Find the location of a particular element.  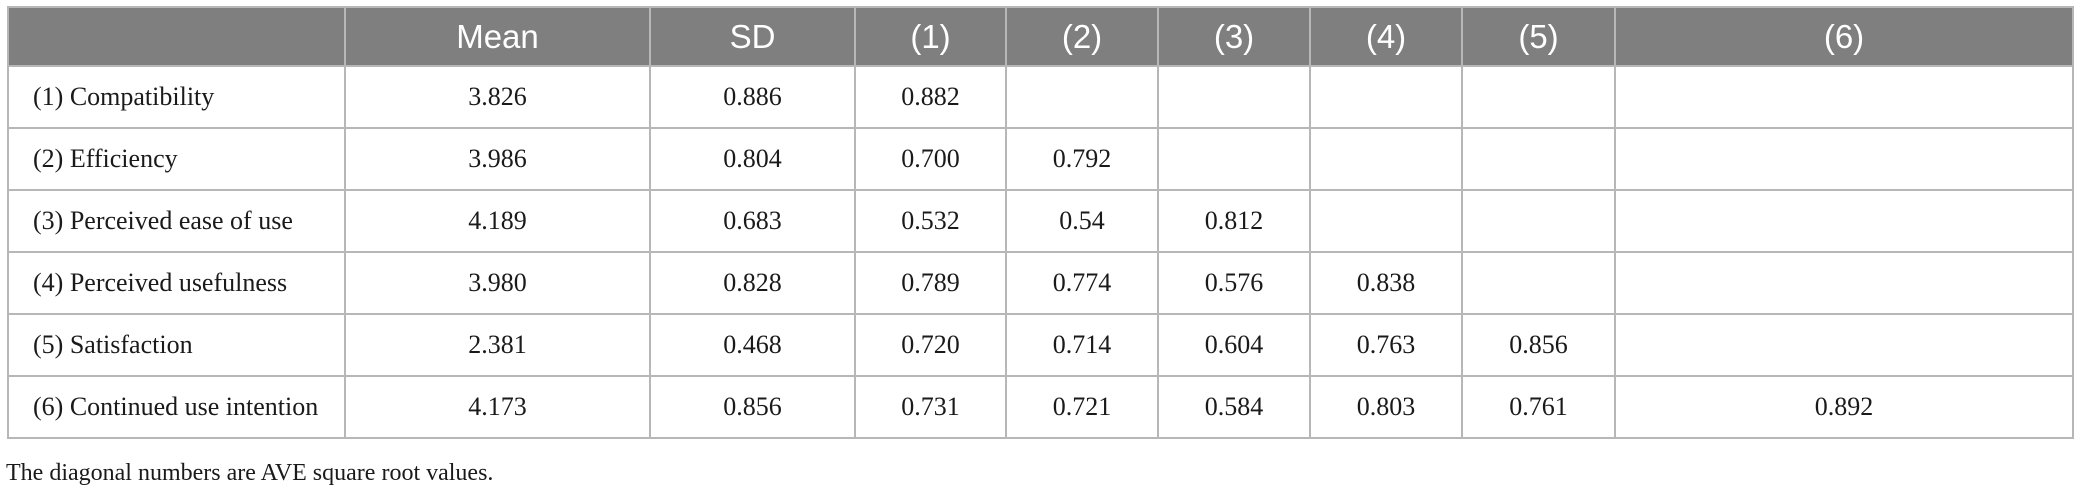

header-col-4: (4) is located at coordinates (1386, 36).